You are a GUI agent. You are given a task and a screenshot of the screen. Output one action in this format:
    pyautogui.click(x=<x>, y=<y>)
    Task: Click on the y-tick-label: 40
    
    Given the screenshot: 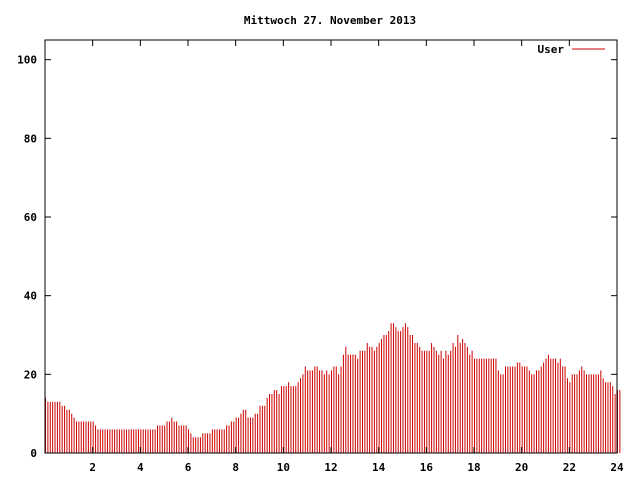 What is the action you would take?
    pyautogui.click(x=30, y=296)
    